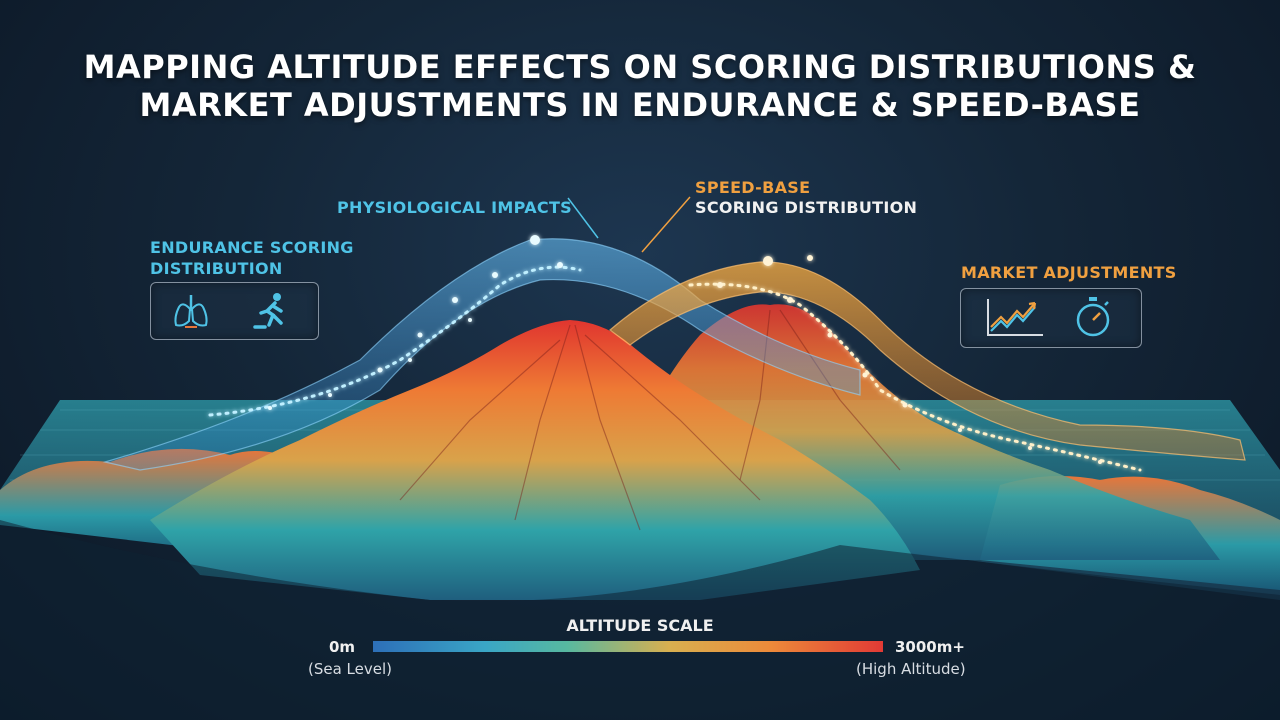 This screenshot has width=1280, height=720. I want to click on endurance-label-line1: ENDURANCE SCORING, so click(252, 247).